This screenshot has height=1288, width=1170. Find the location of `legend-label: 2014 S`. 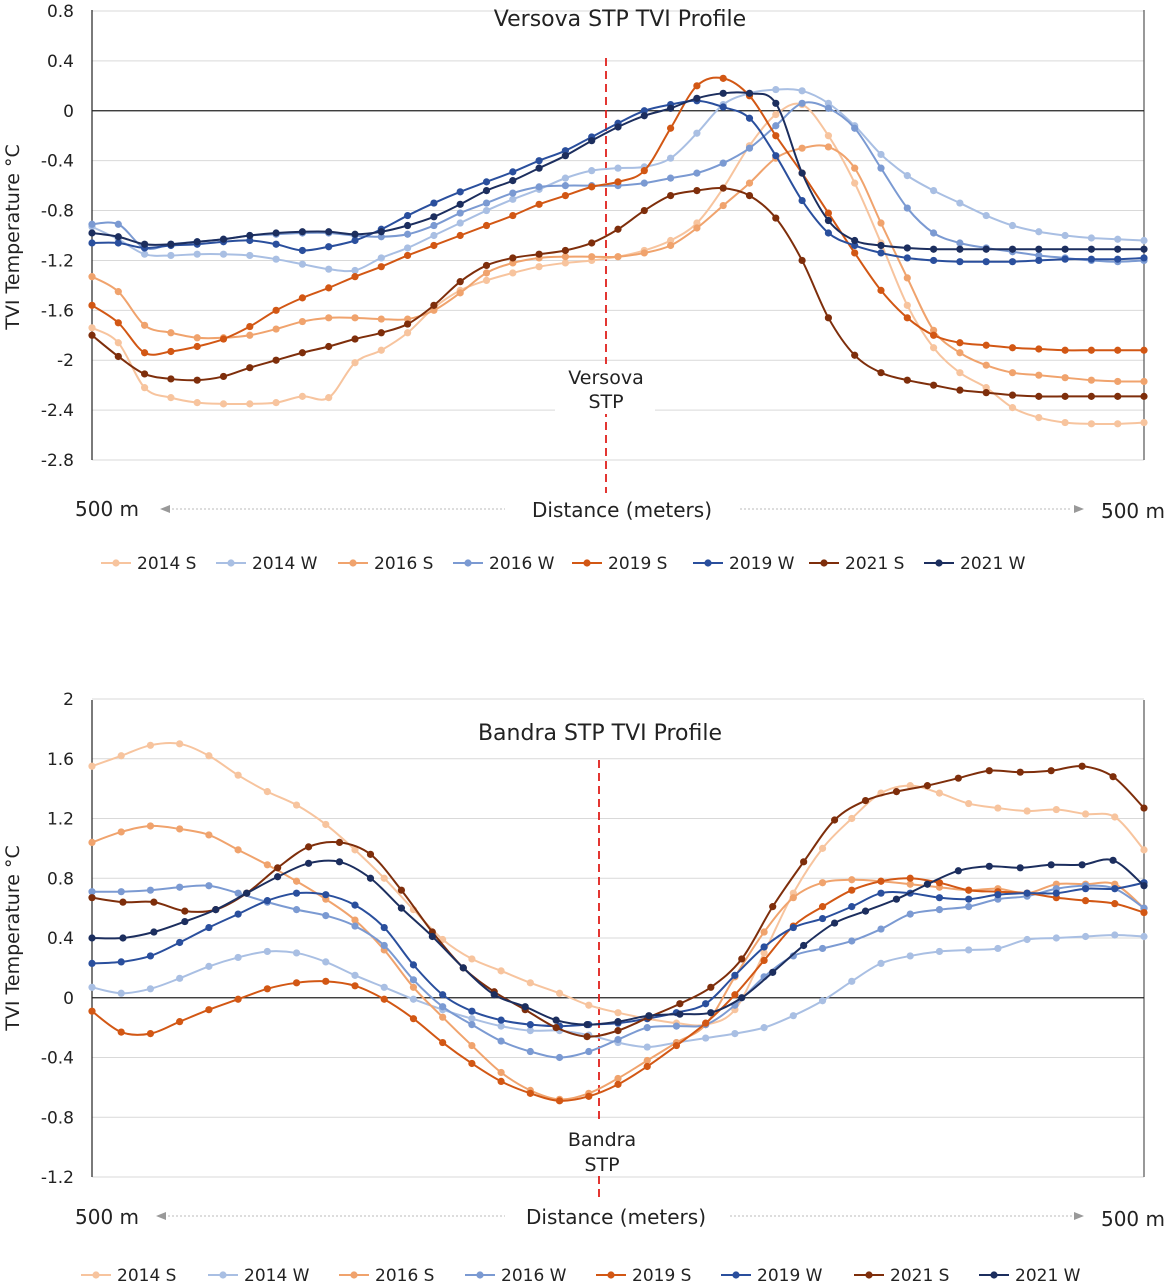

legend-label: 2014 S is located at coordinates (166, 564).